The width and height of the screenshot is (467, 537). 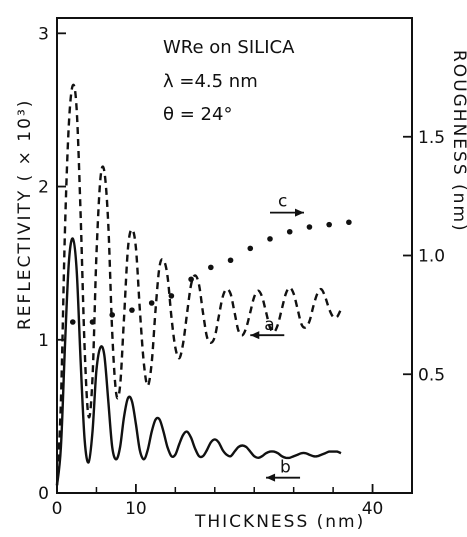 I want to click on y-right-axis-title: ROUGHNESS (nm), so click(x=458, y=141).